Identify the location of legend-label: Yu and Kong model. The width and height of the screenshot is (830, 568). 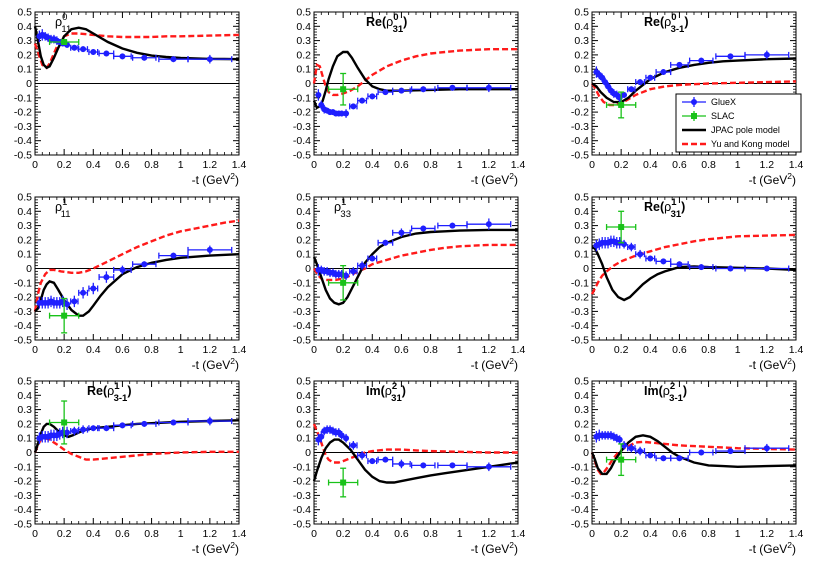
(750, 144).